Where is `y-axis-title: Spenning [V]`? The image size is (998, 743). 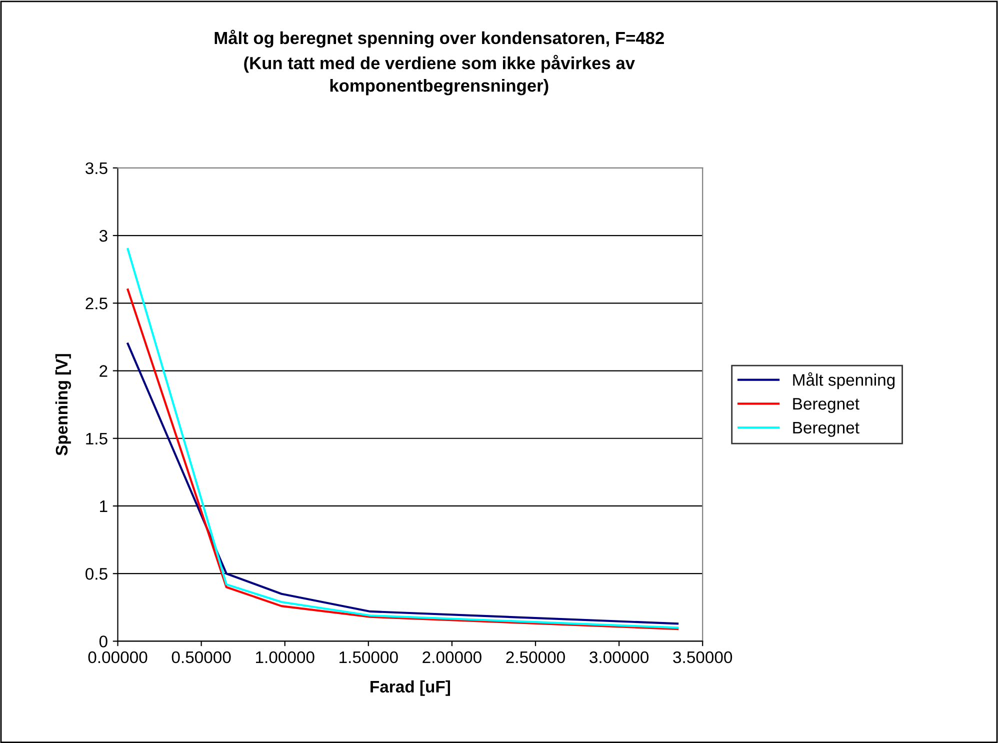
y-axis-title: Spenning [V] is located at coordinates (63, 405).